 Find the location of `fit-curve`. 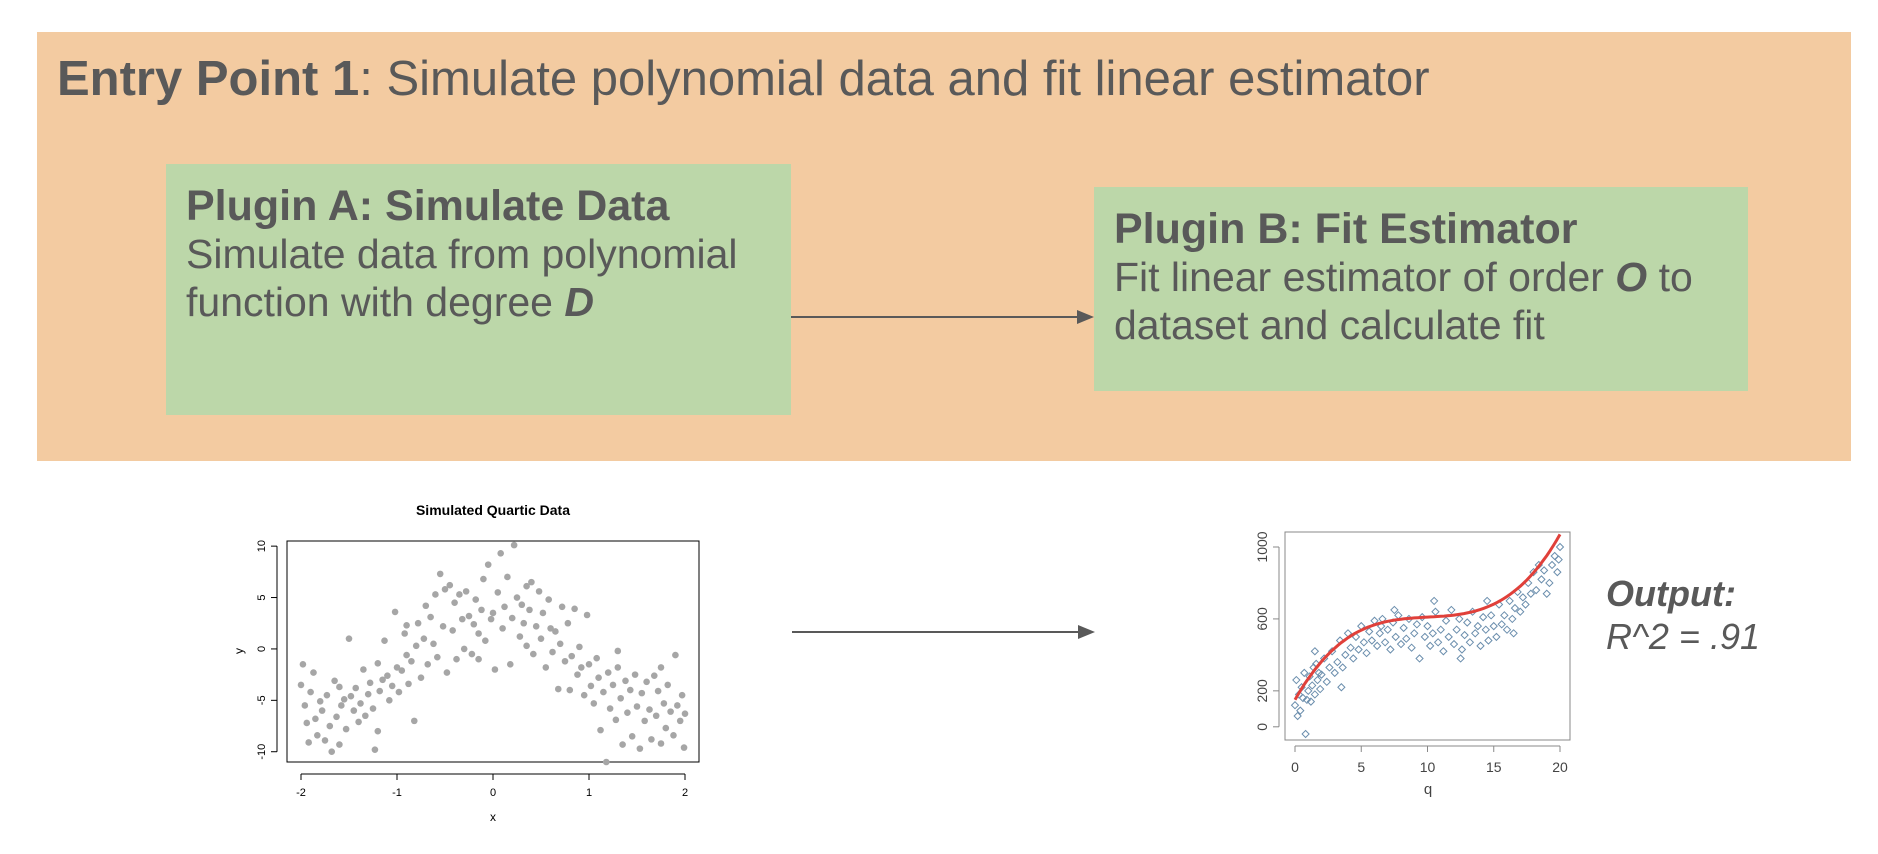

fit-curve is located at coordinates (1427, 617).